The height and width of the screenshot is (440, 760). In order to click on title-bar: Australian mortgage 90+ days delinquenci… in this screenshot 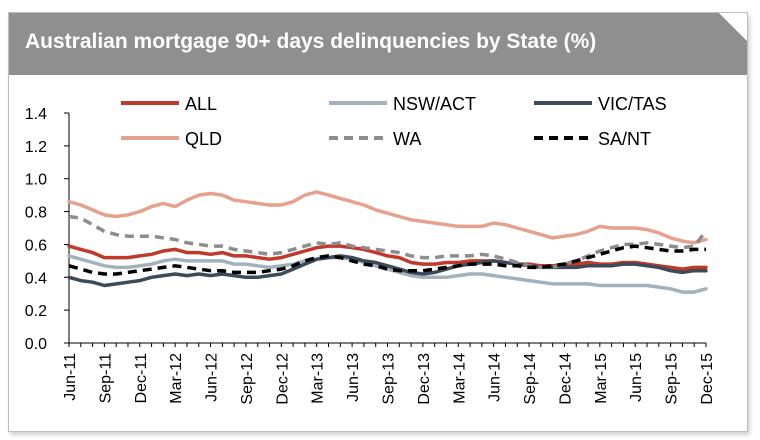, I will do `click(378, 44)`.